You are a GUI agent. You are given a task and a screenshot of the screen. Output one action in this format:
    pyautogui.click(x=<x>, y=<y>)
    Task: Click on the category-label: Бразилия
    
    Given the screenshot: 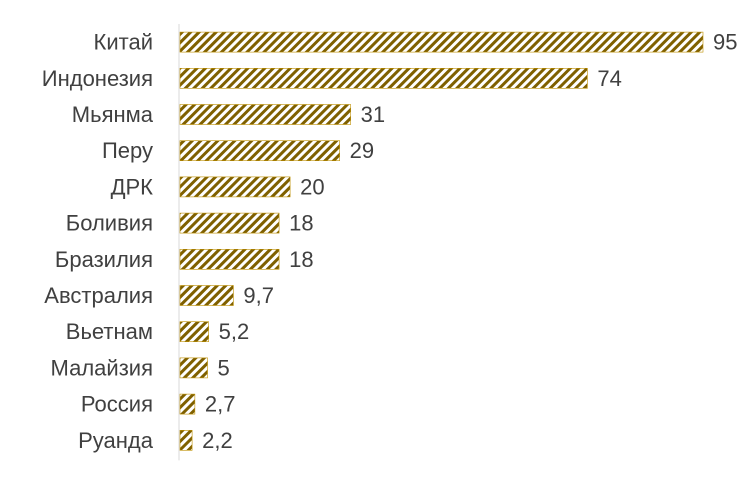 What is the action you would take?
    pyautogui.click(x=104, y=259)
    